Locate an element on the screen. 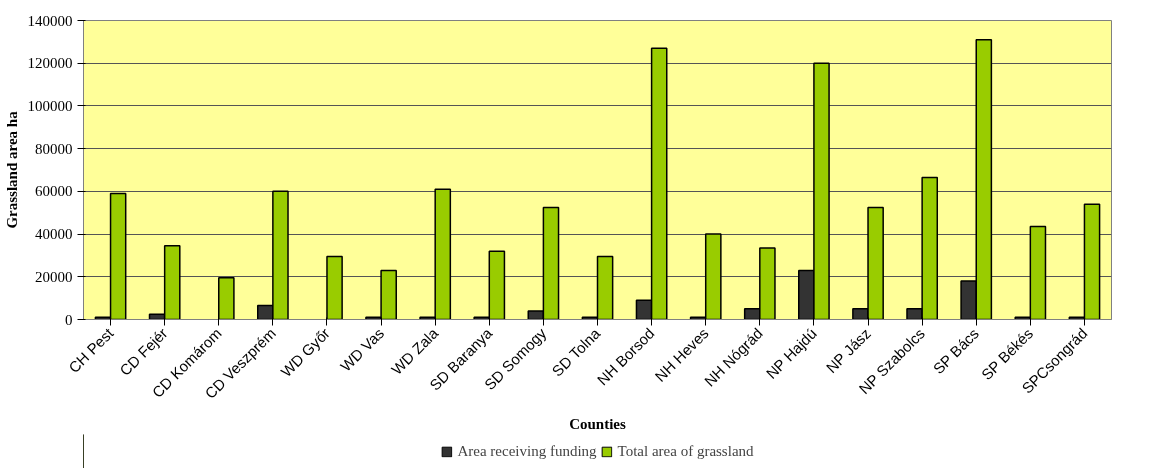  legend-label: Area receiving funding is located at coordinates (527, 451).